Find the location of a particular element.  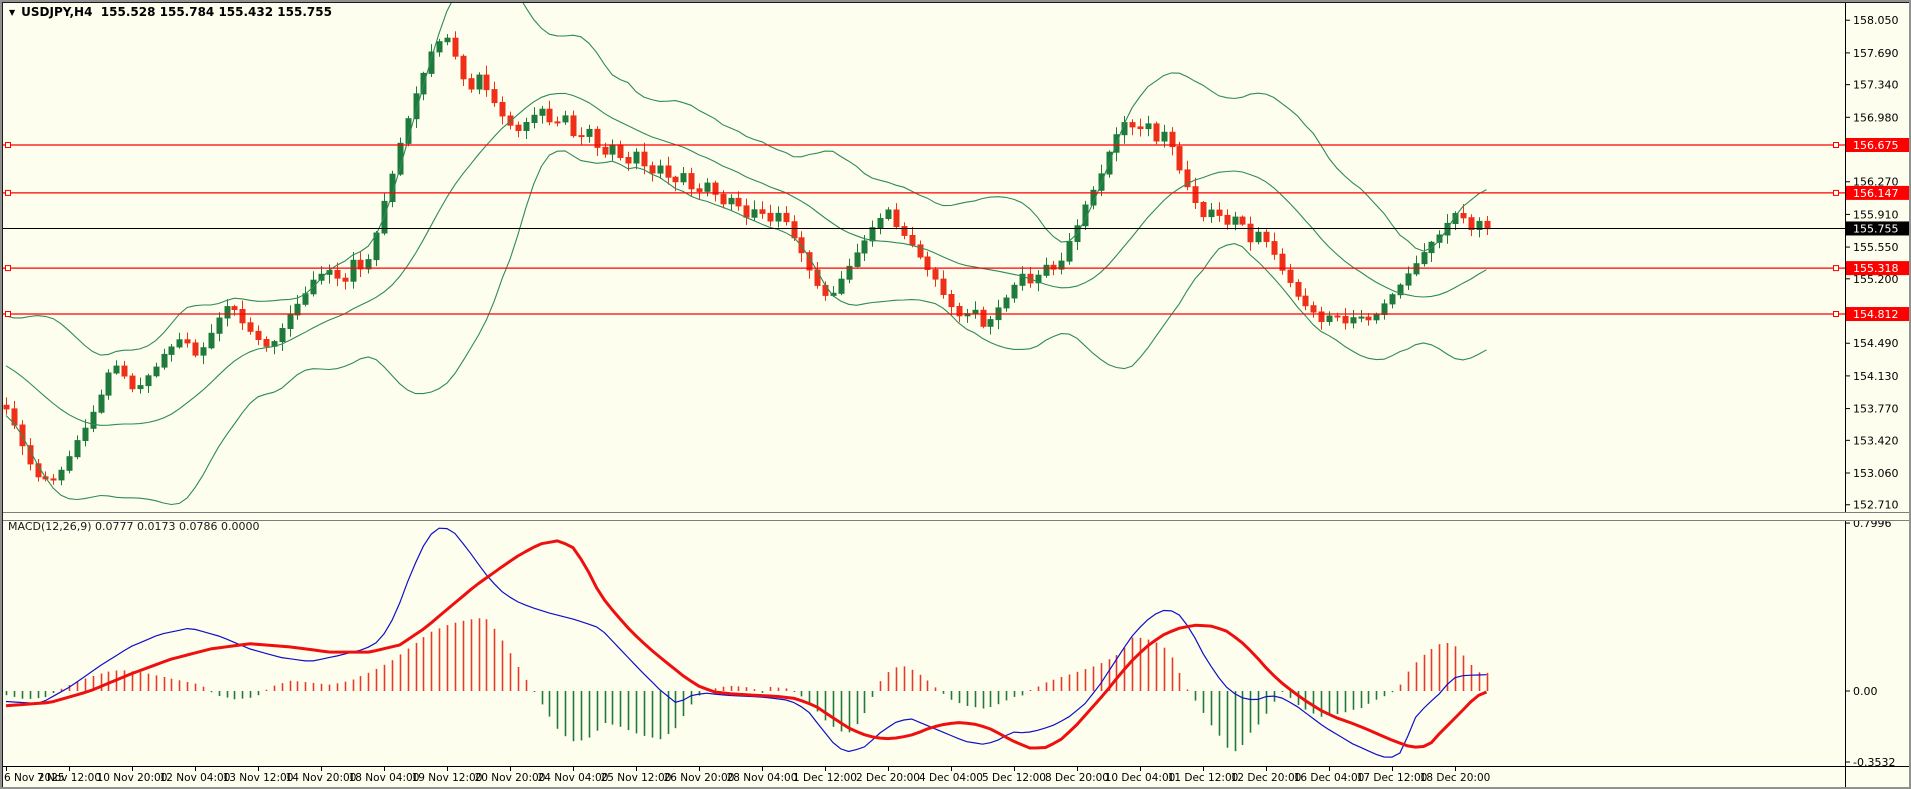

time-tick-label: 28 Nov 04:00 is located at coordinates (762, 778).